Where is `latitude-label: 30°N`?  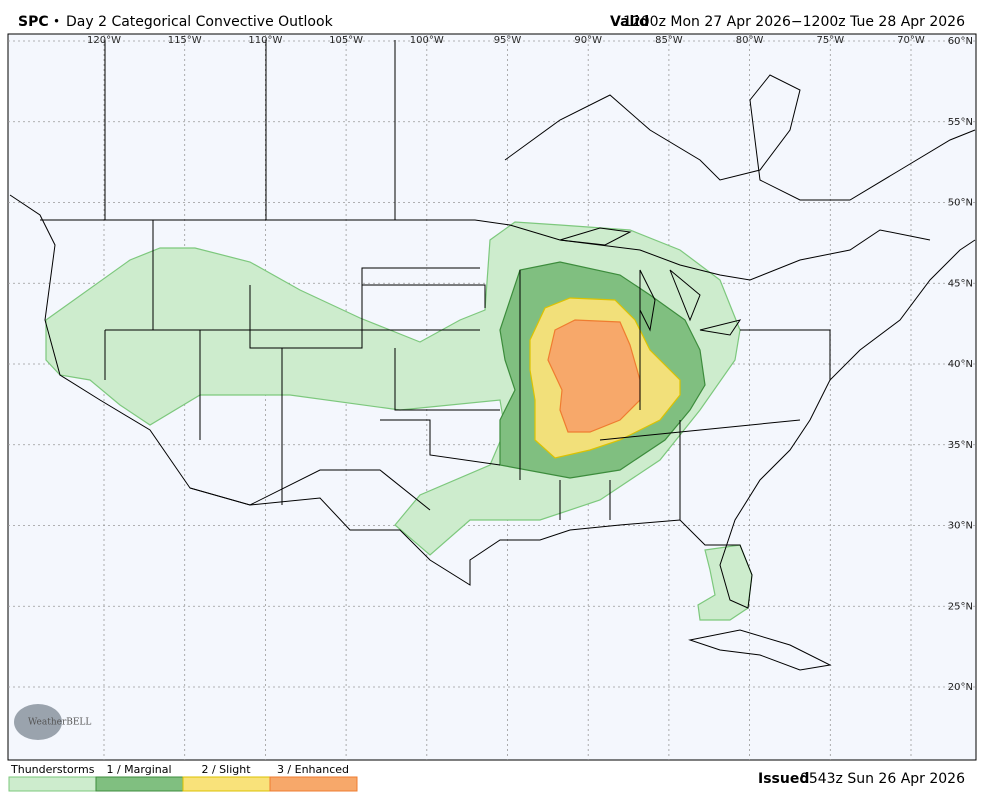 latitude-label: 30°N is located at coordinates (960, 526).